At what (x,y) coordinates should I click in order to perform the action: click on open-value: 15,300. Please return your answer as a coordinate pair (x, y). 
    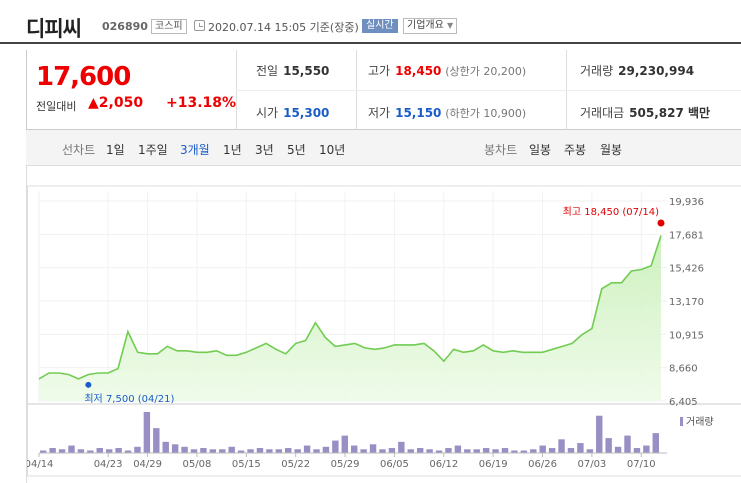
    Looking at the image, I should click on (306, 113).